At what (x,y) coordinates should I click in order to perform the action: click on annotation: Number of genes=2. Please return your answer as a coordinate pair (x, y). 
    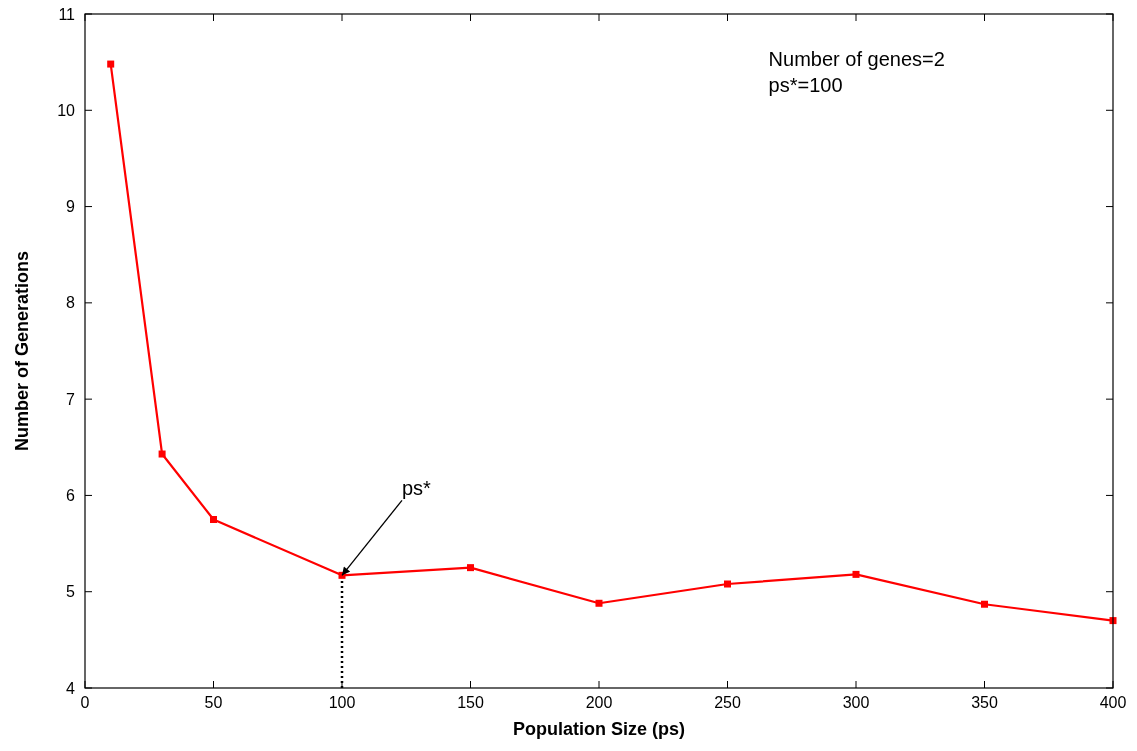
    Looking at the image, I should click on (856, 59).